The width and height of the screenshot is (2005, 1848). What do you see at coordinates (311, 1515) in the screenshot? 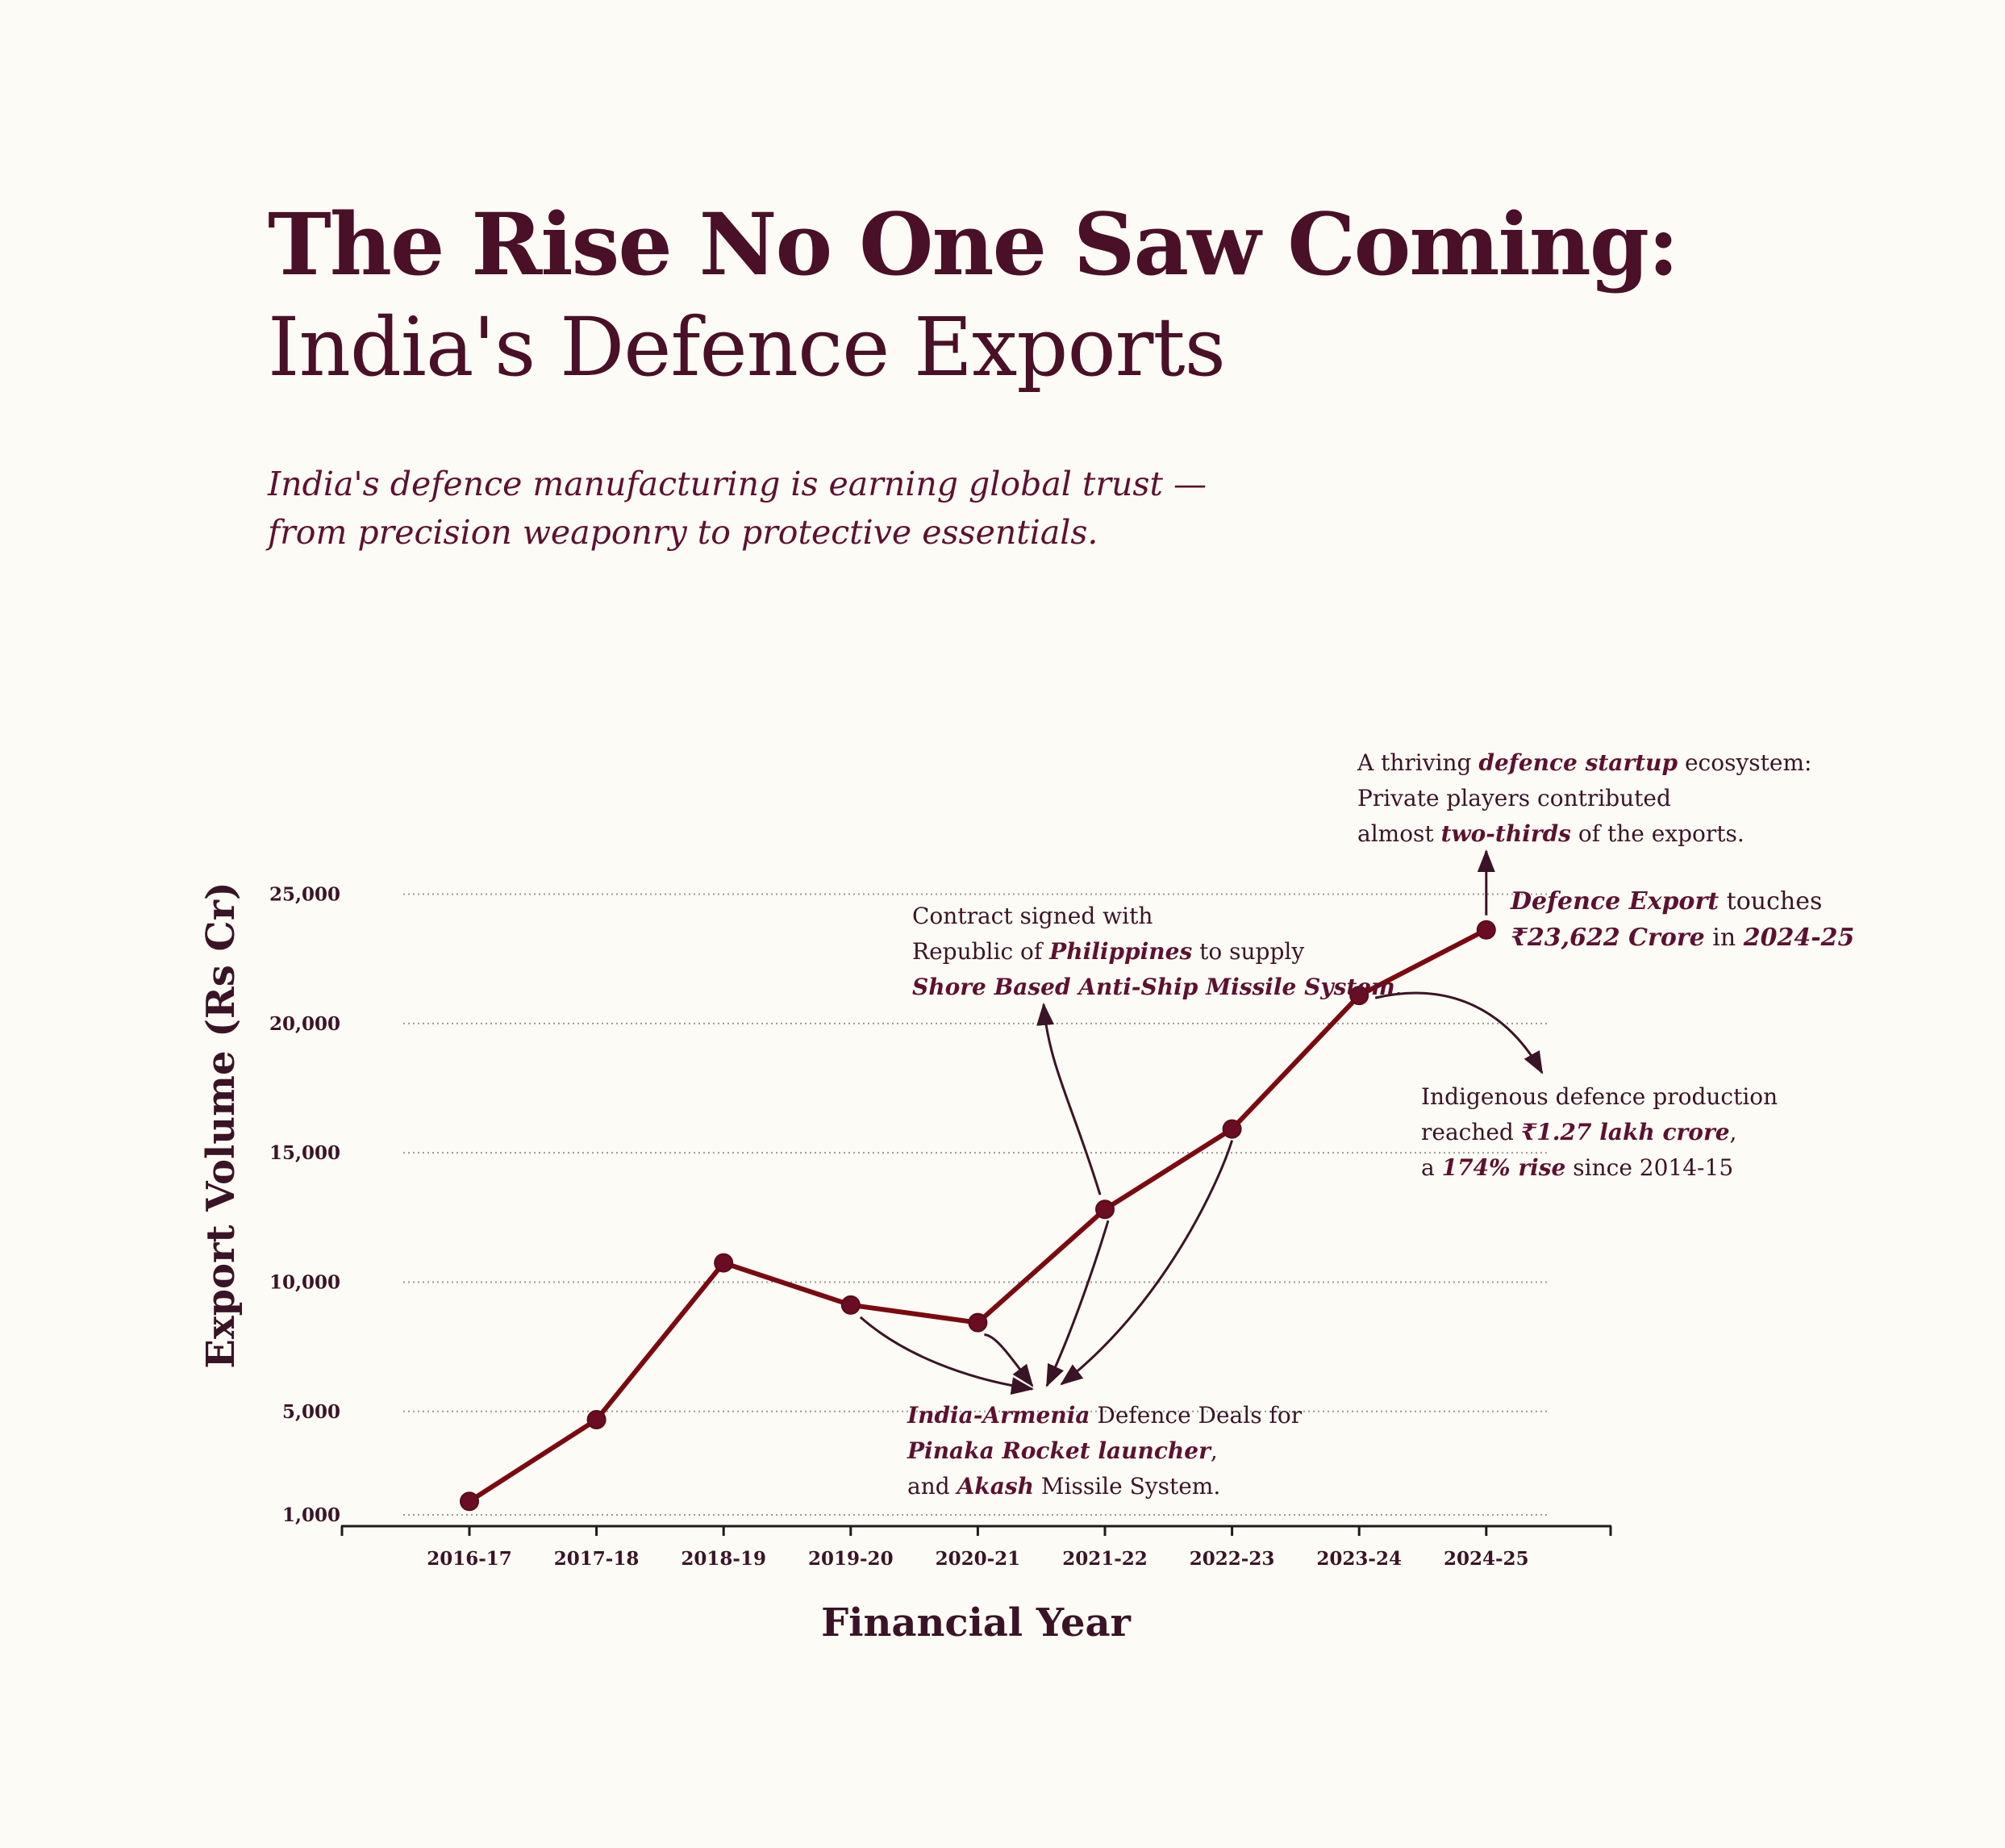
I see `y-tick-label: 1,000` at bounding box center [311, 1515].